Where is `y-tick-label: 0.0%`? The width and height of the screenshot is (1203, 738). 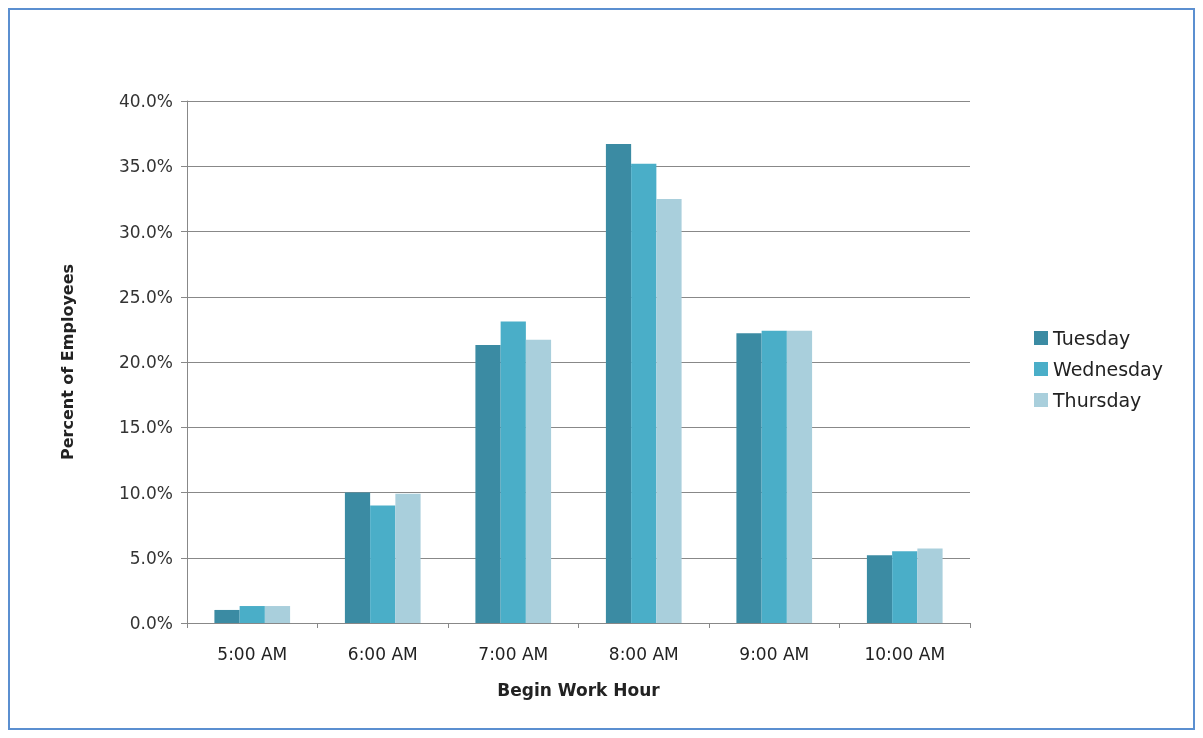 y-tick-label: 0.0% is located at coordinates (151, 623).